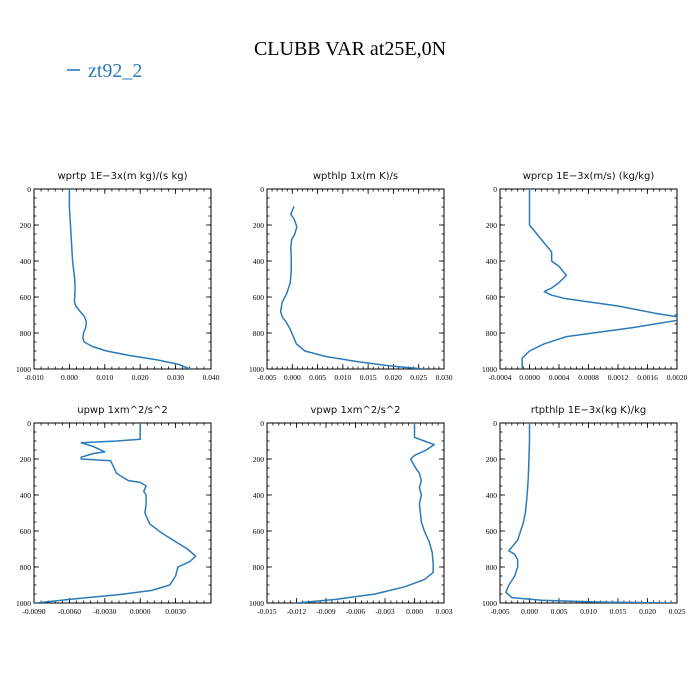 This screenshot has width=700, height=700. Describe the element at coordinates (677, 377) in the screenshot. I see `x-tick-label: 0.0020` at that location.